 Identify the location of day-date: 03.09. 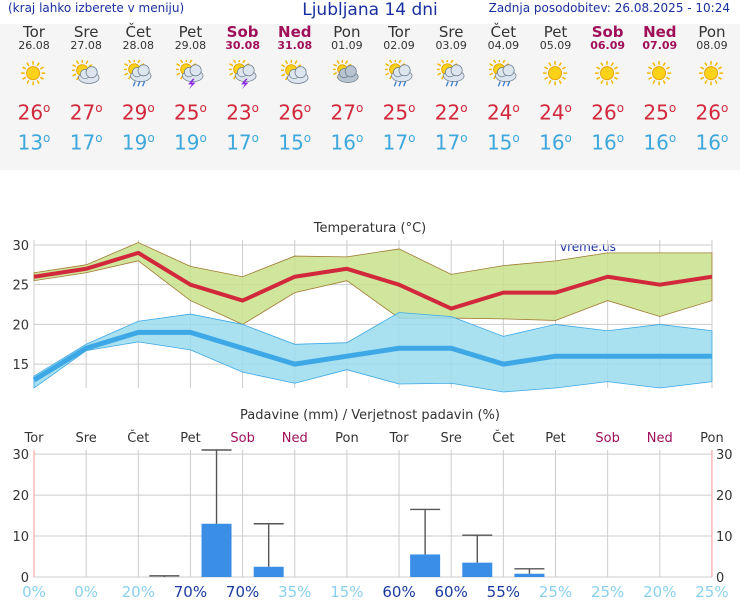
(451, 45).